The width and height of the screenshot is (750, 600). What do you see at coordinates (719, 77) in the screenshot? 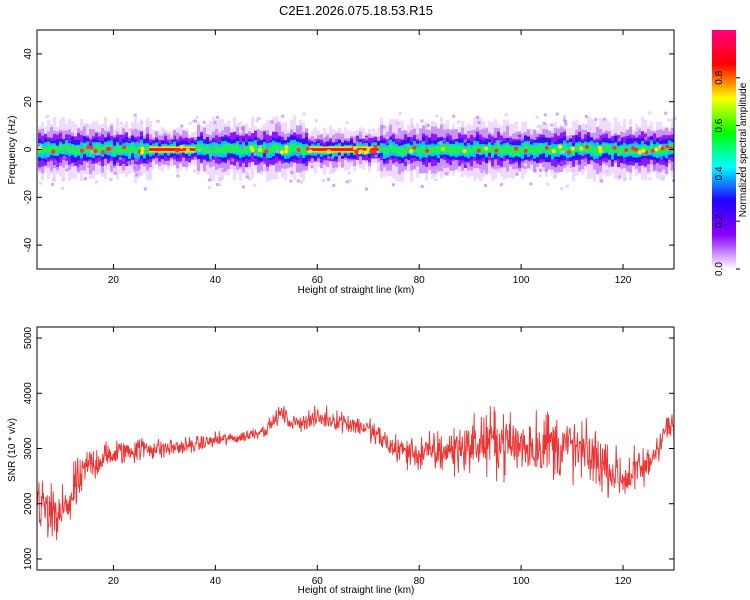
I see `colorbar-tick-label: 0.8` at bounding box center [719, 77].